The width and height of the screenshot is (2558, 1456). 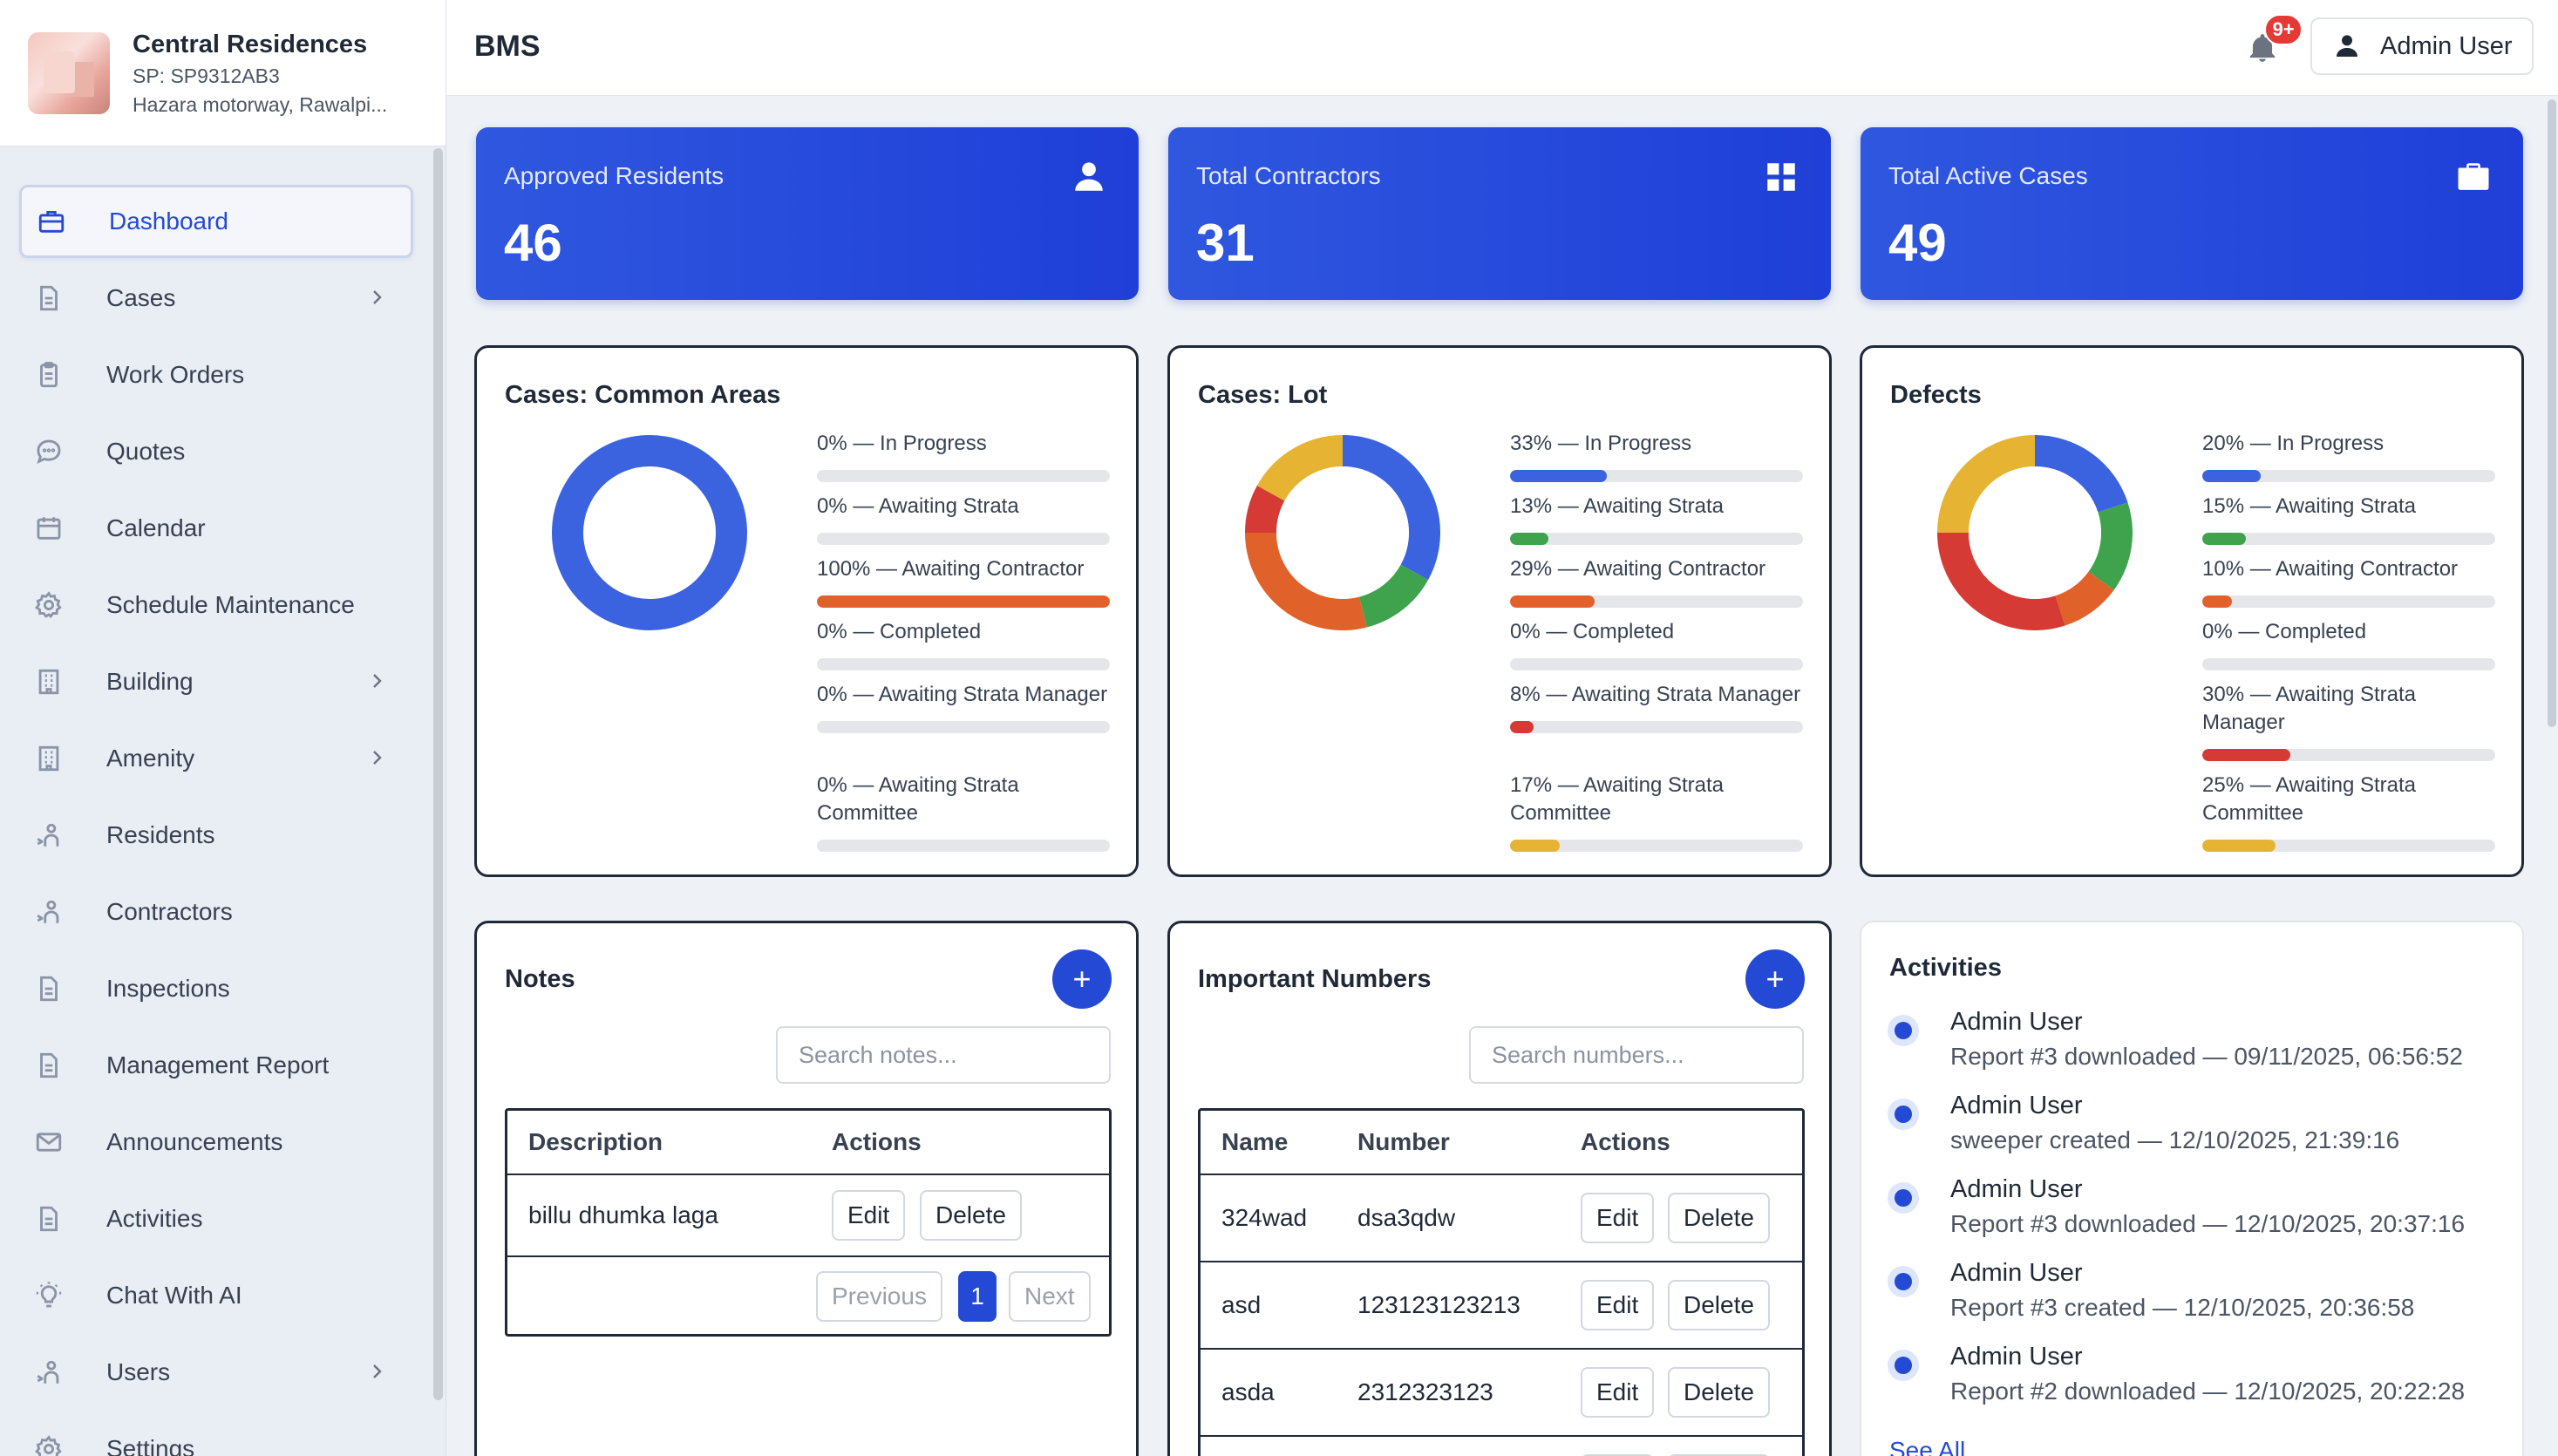 What do you see at coordinates (977, 1296) in the screenshot?
I see `page-1-button: 1` at bounding box center [977, 1296].